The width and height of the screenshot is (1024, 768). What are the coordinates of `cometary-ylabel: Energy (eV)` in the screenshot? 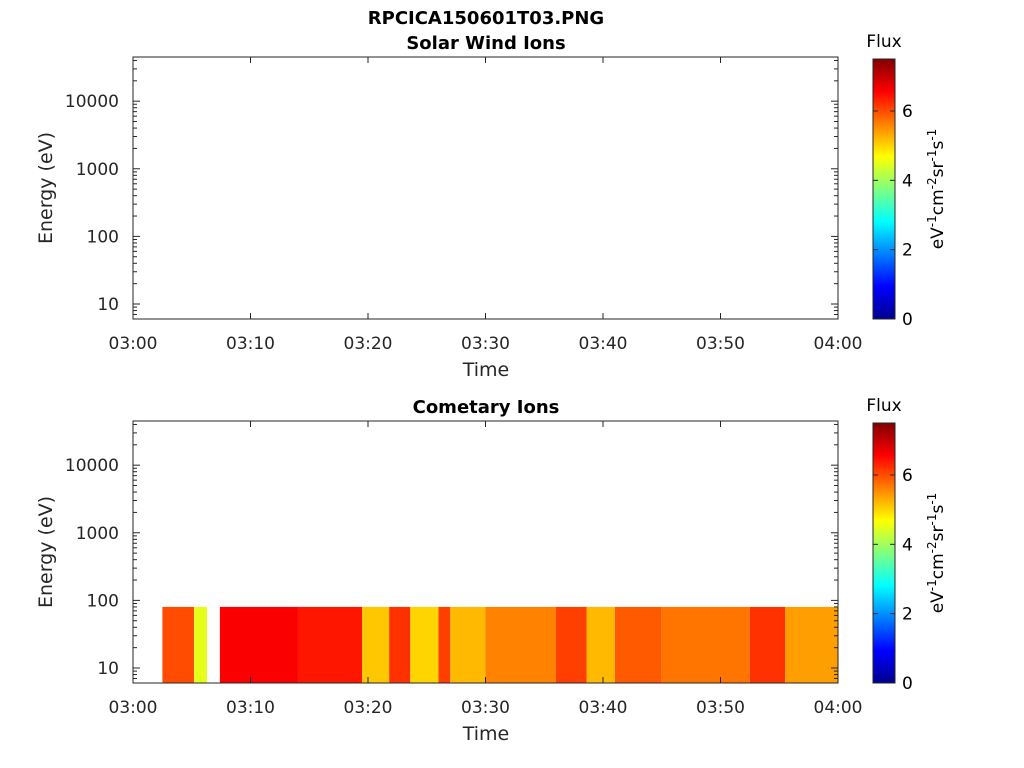 It's located at (46, 552).